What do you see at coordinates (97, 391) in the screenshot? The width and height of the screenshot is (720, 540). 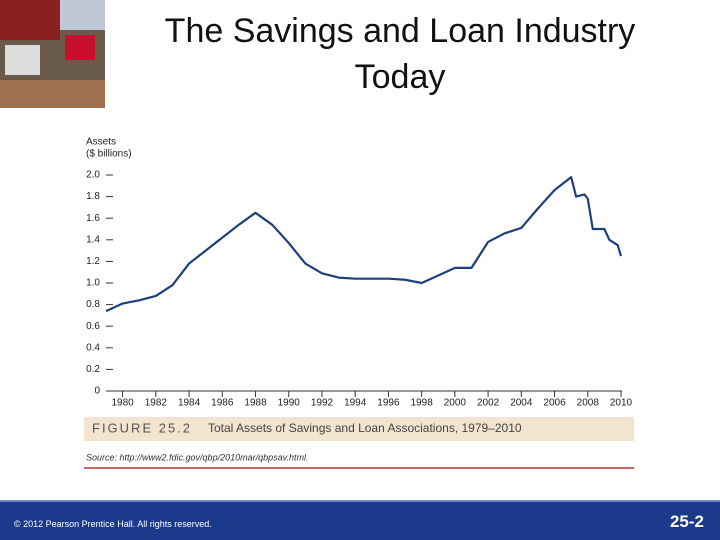 I see `y-tick-label: 0` at bounding box center [97, 391].